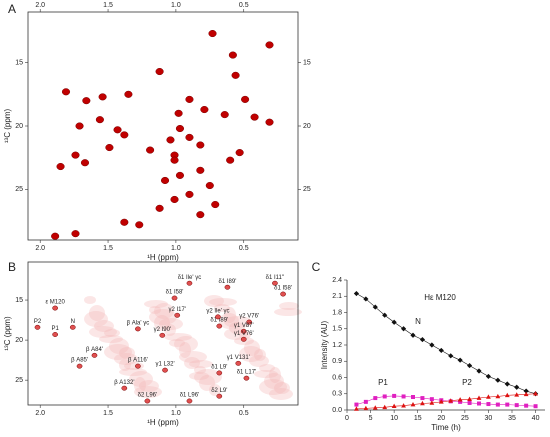  Describe the element at coordinates (19, 380) in the screenshot. I see `y-tick-label: 25` at that location.